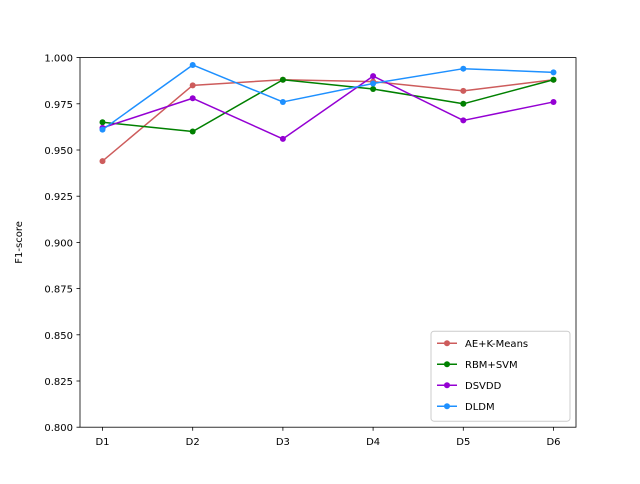 Image resolution: width=640 pixels, height=484 pixels. Describe the element at coordinates (491, 365) in the screenshot. I see `legend-label: RBM+SVM` at that location.